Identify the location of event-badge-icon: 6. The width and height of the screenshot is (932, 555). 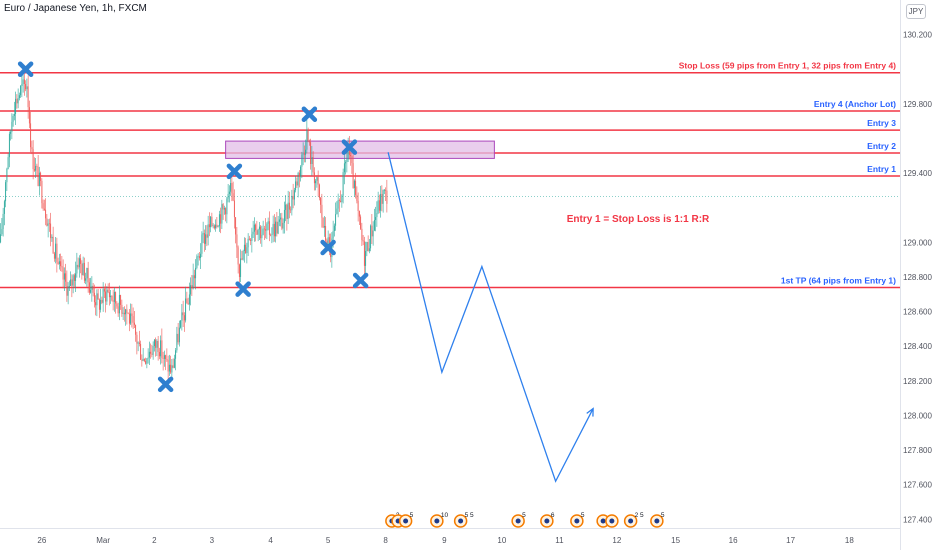
(547, 520).